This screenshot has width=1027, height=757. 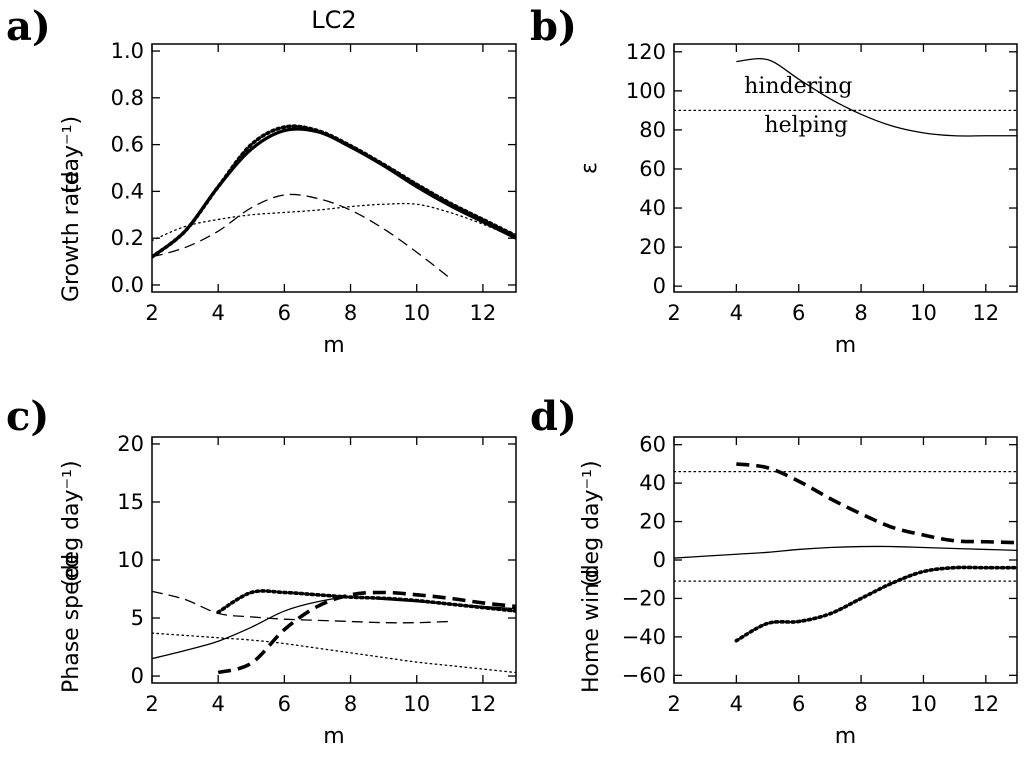 What do you see at coordinates (27, 416) in the screenshot?
I see `panel-letter: c)` at bounding box center [27, 416].